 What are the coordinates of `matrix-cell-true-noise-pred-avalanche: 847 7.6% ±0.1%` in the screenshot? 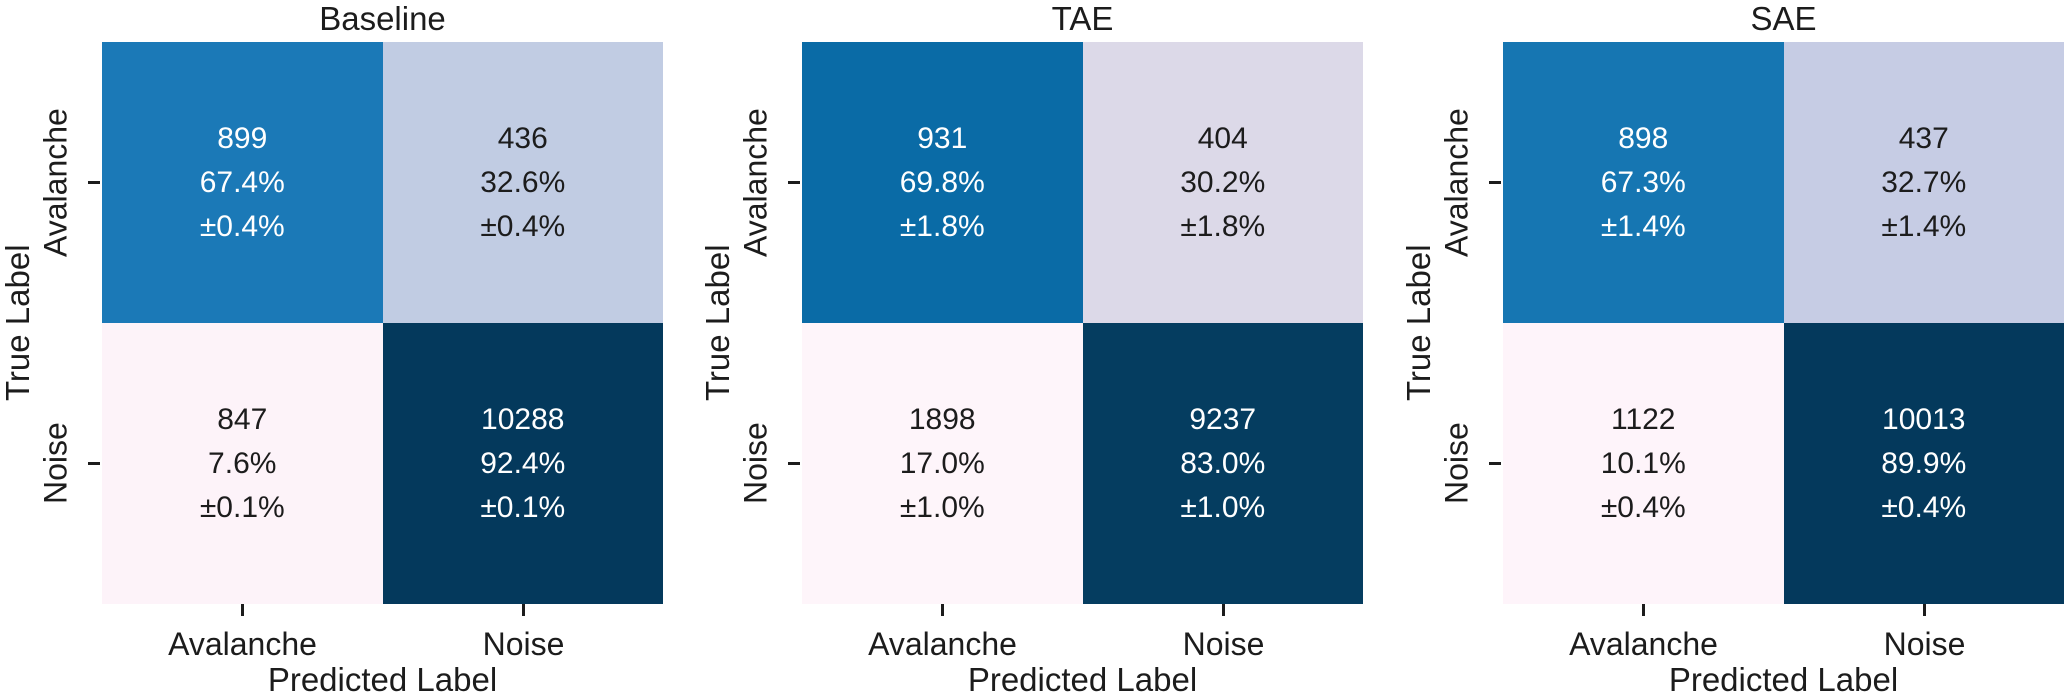 It's located at (242, 463).